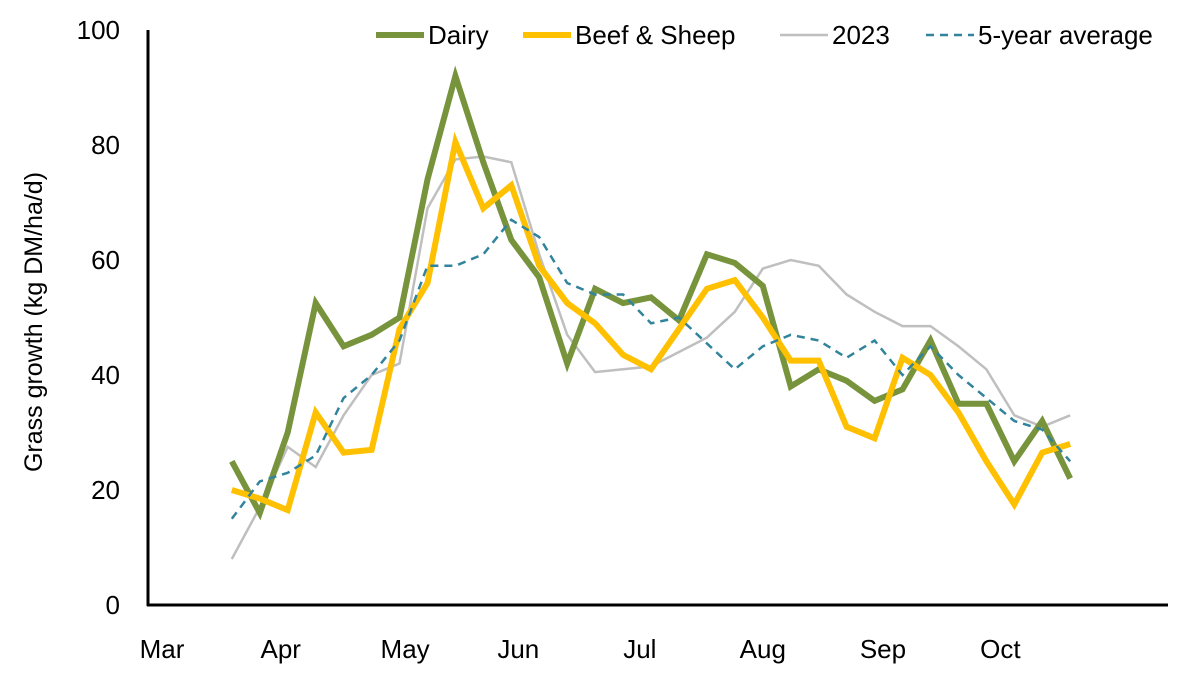 The width and height of the screenshot is (1200, 693). What do you see at coordinates (518, 649) in the screenshot?
I see `x-tick-label: Jun` at bounding box center [518, 649].